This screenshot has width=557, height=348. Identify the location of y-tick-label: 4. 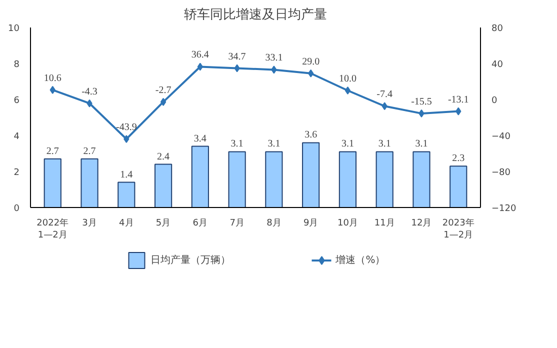
(17, 137).